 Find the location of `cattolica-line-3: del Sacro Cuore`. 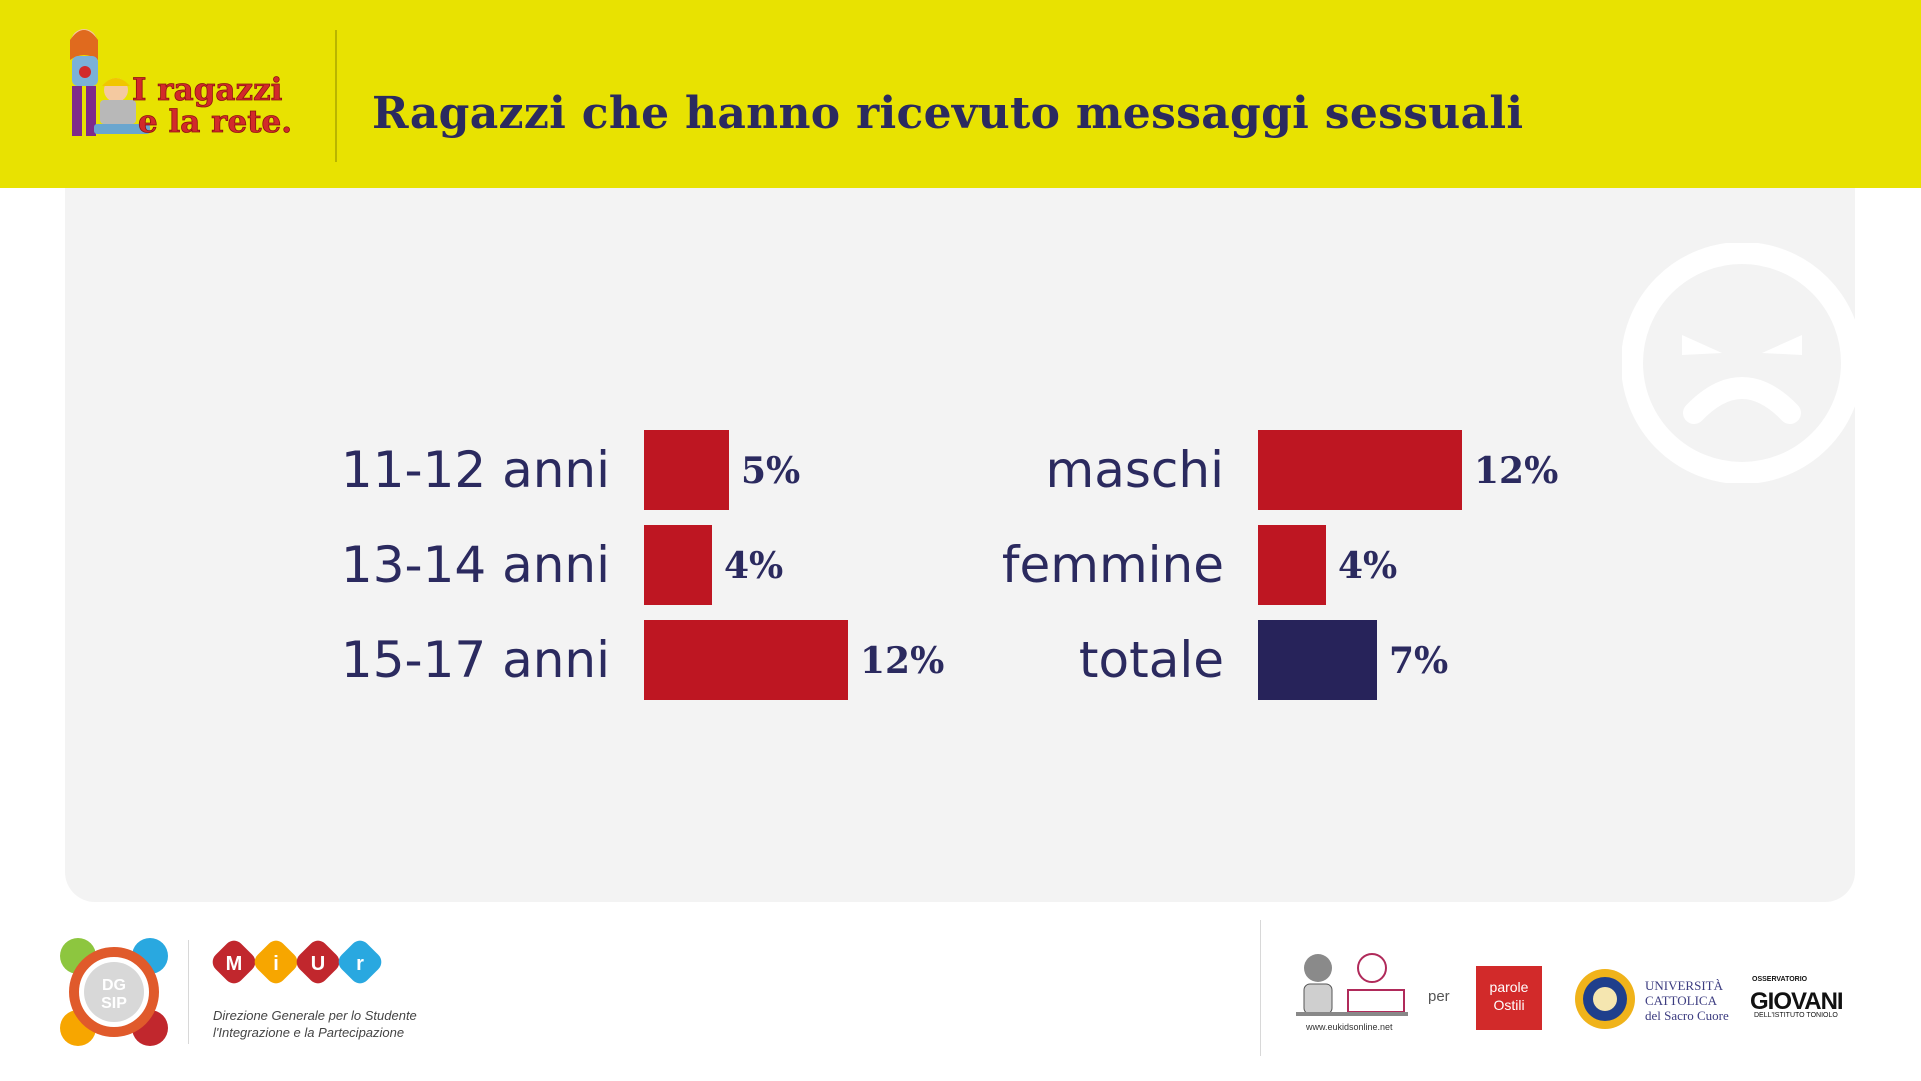

cattolica-line-3: del Sacro Cuore is located at coordinates (1687, 1015).